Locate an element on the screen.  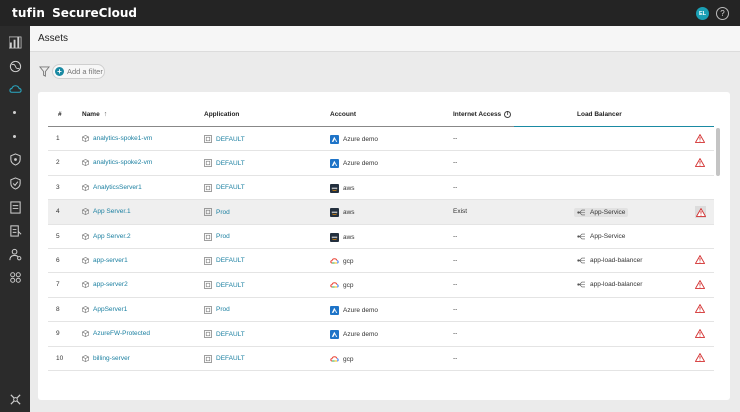
table-row: 1 analytics-spoke1-vm DEFAULT Azure demo -- is located at coordinates (381, 139).